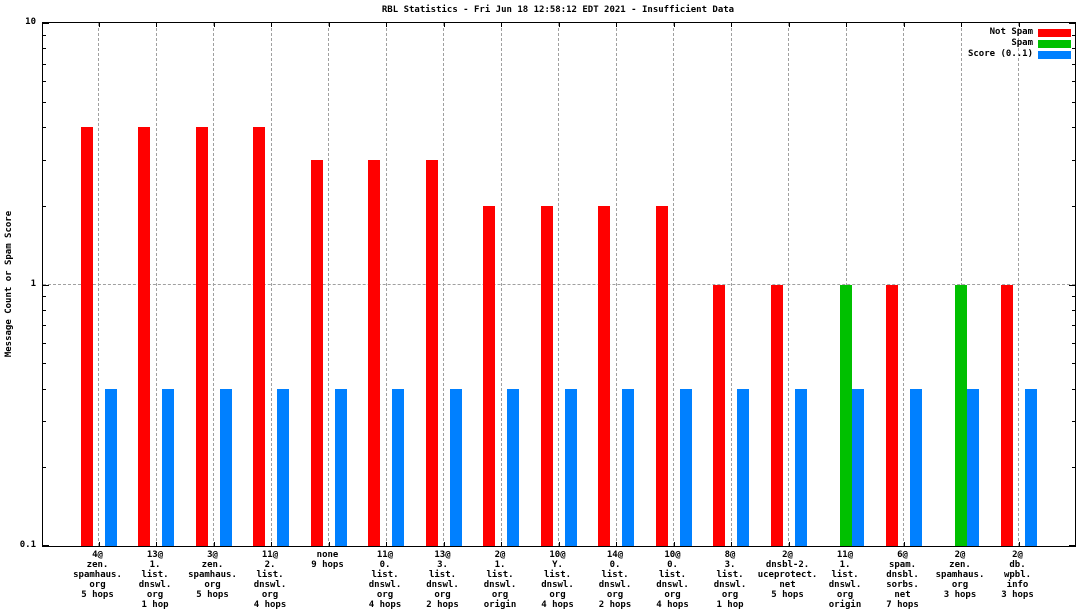 The image size is (1088, 612). What do you see at coordinates (442, 580) in the screenshot?
I see `x-category-label-7: 13@ 3. list. dnswl. org 2 hops` at bounding box center [442, 580].